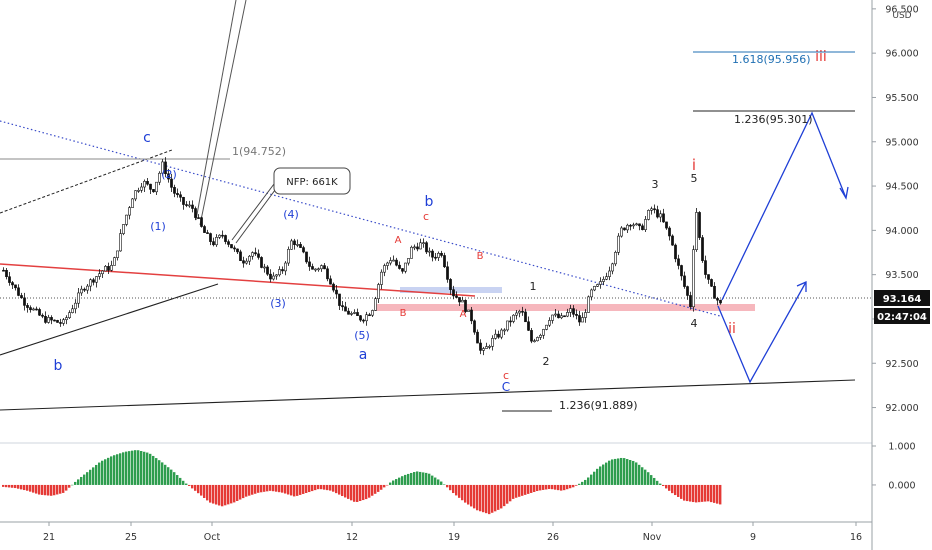 This screenshot has height=550, width=932. Describe the element at coordinates (694, 323) in the screenshot. I see `wave-num-4: 4` at that location.